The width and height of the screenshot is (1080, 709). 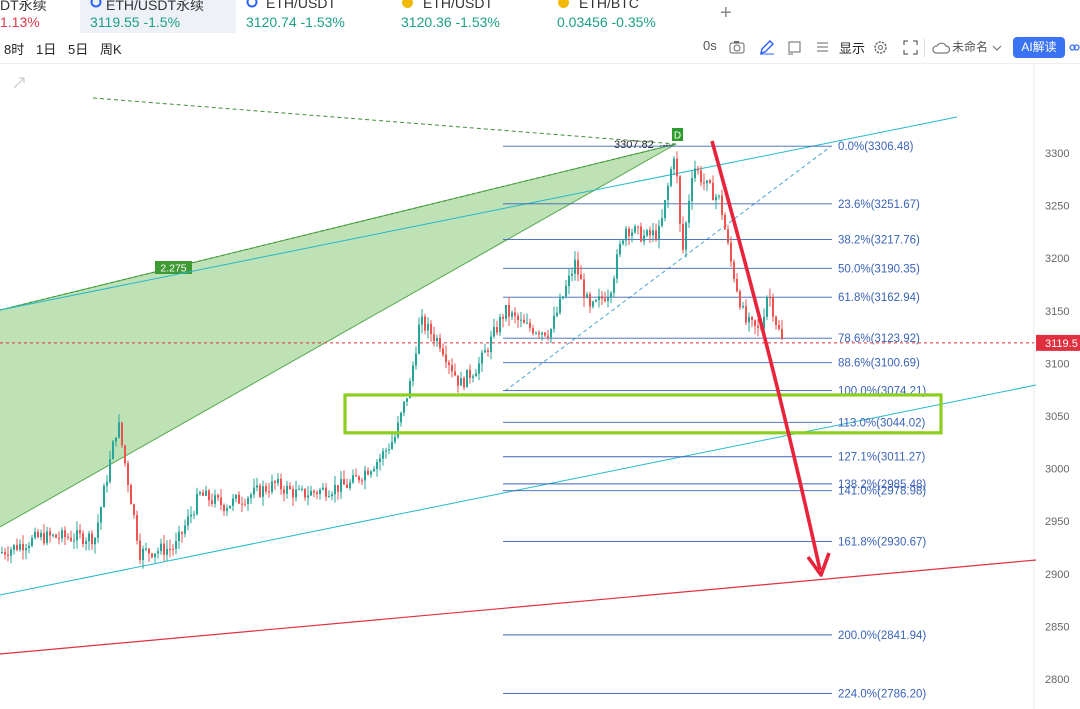 I want to click on price-tick-label: 3200, so click(x=1057, y=259).